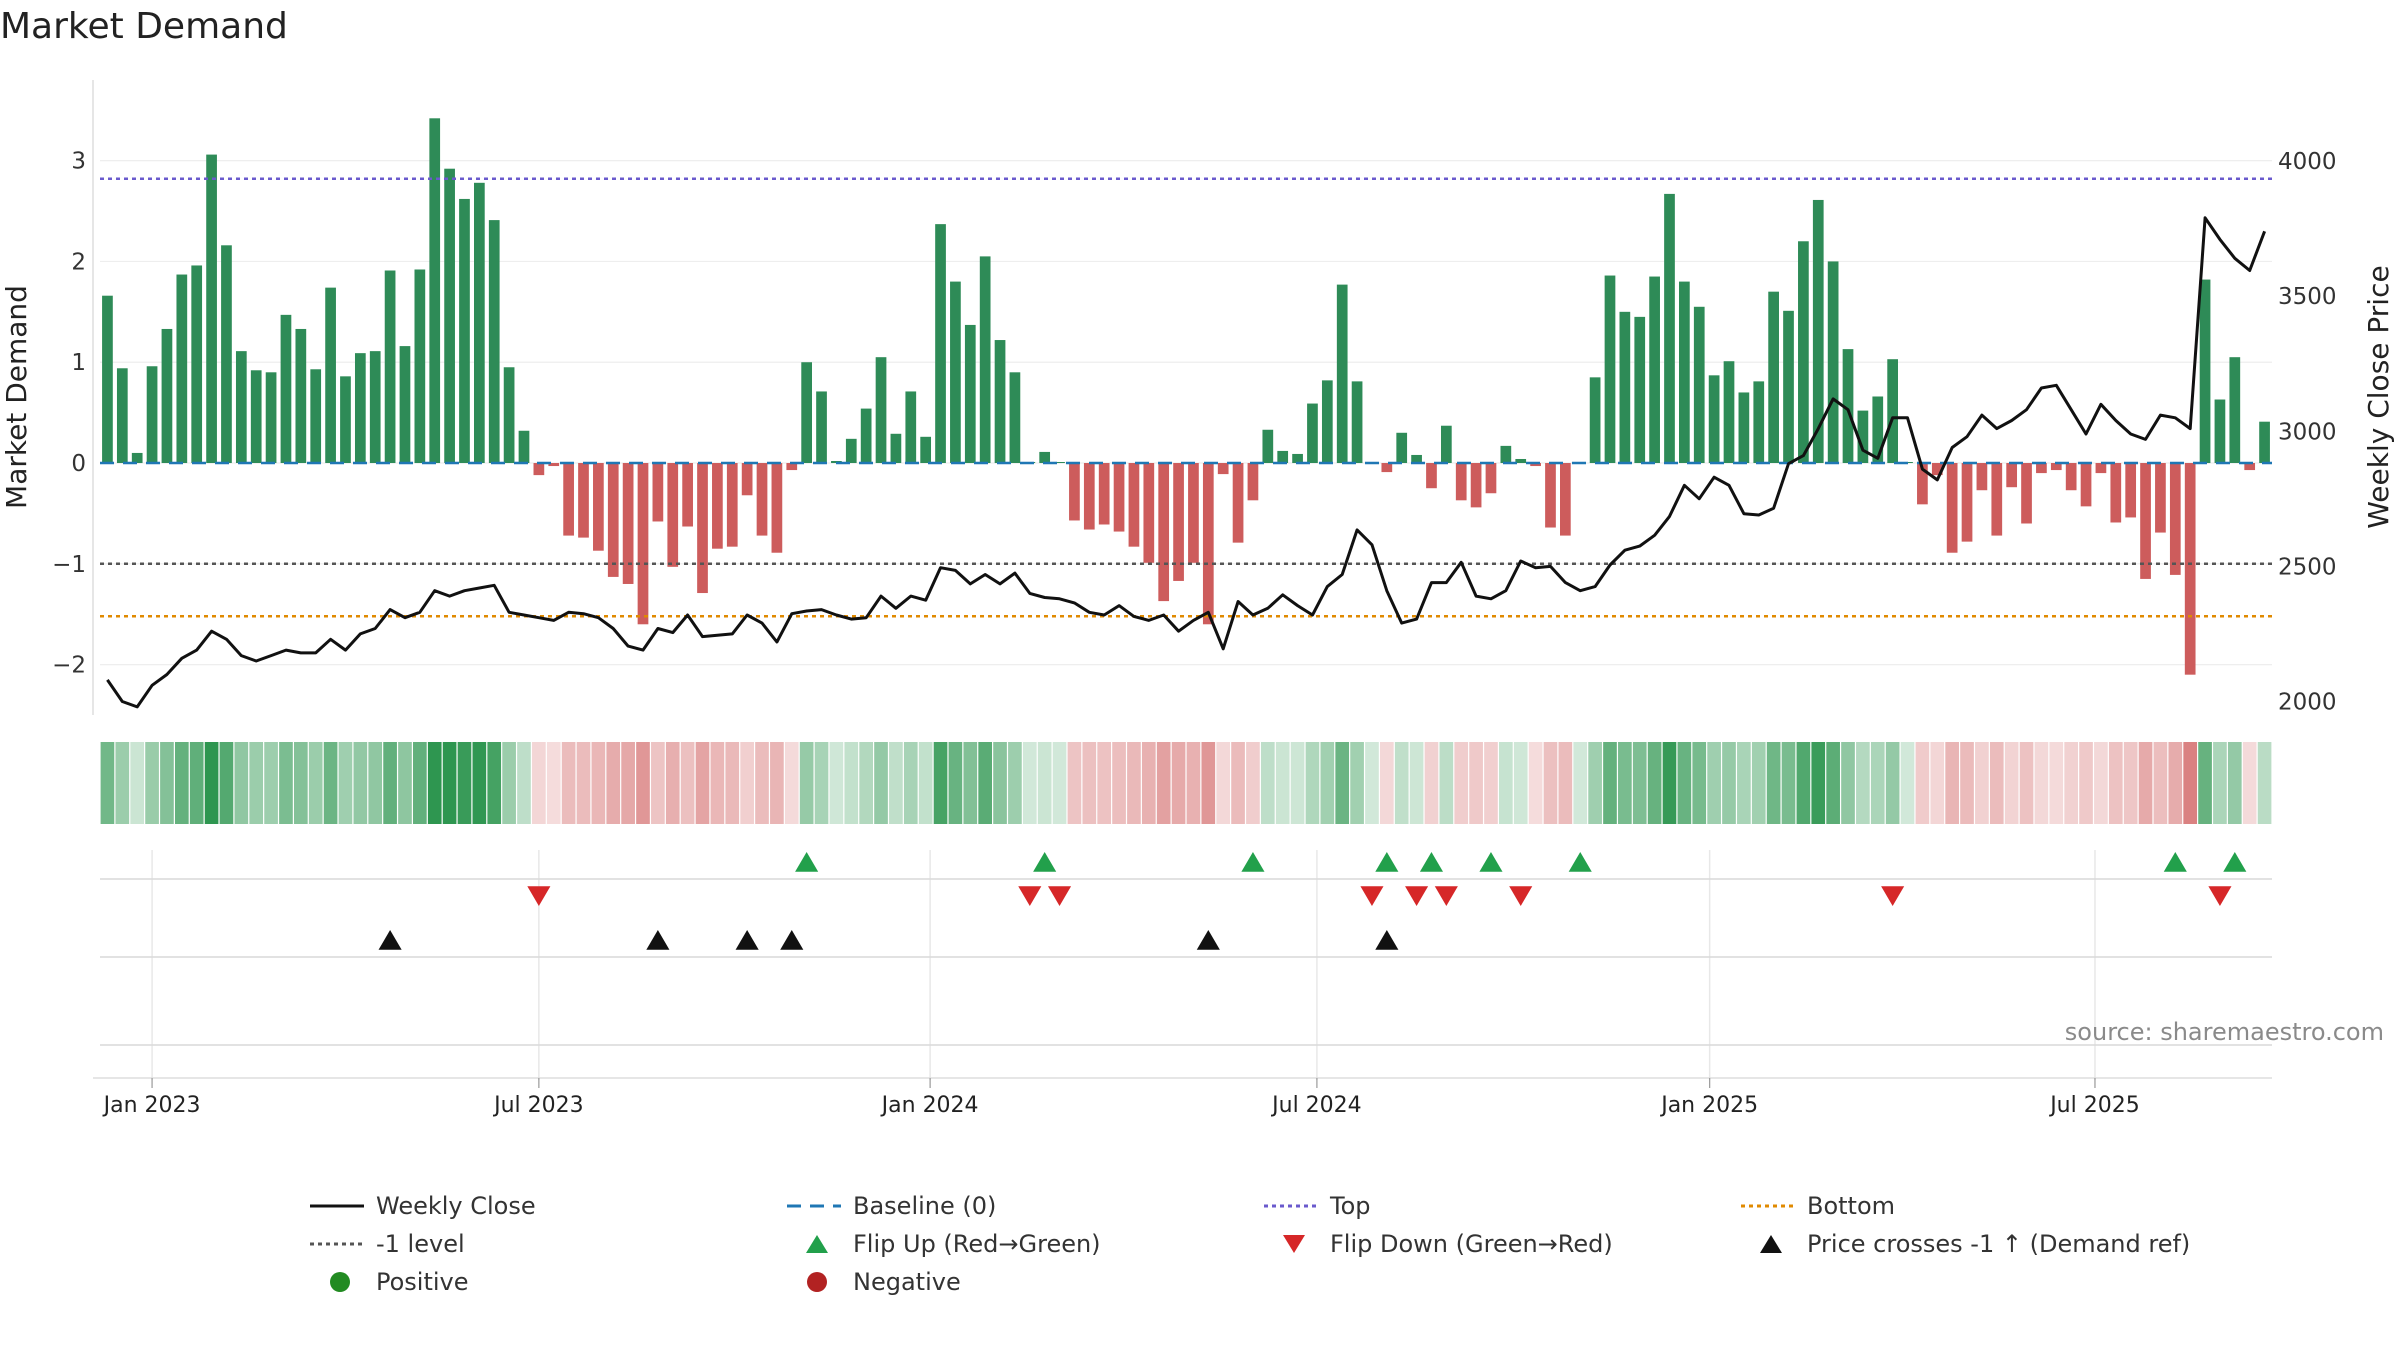 The width and height of the screenshot is (2400, 1350). Describe the element at coordinates (1708, 1105) in the screenshot. I see `x-tick-label: Jan 2025` at that location.